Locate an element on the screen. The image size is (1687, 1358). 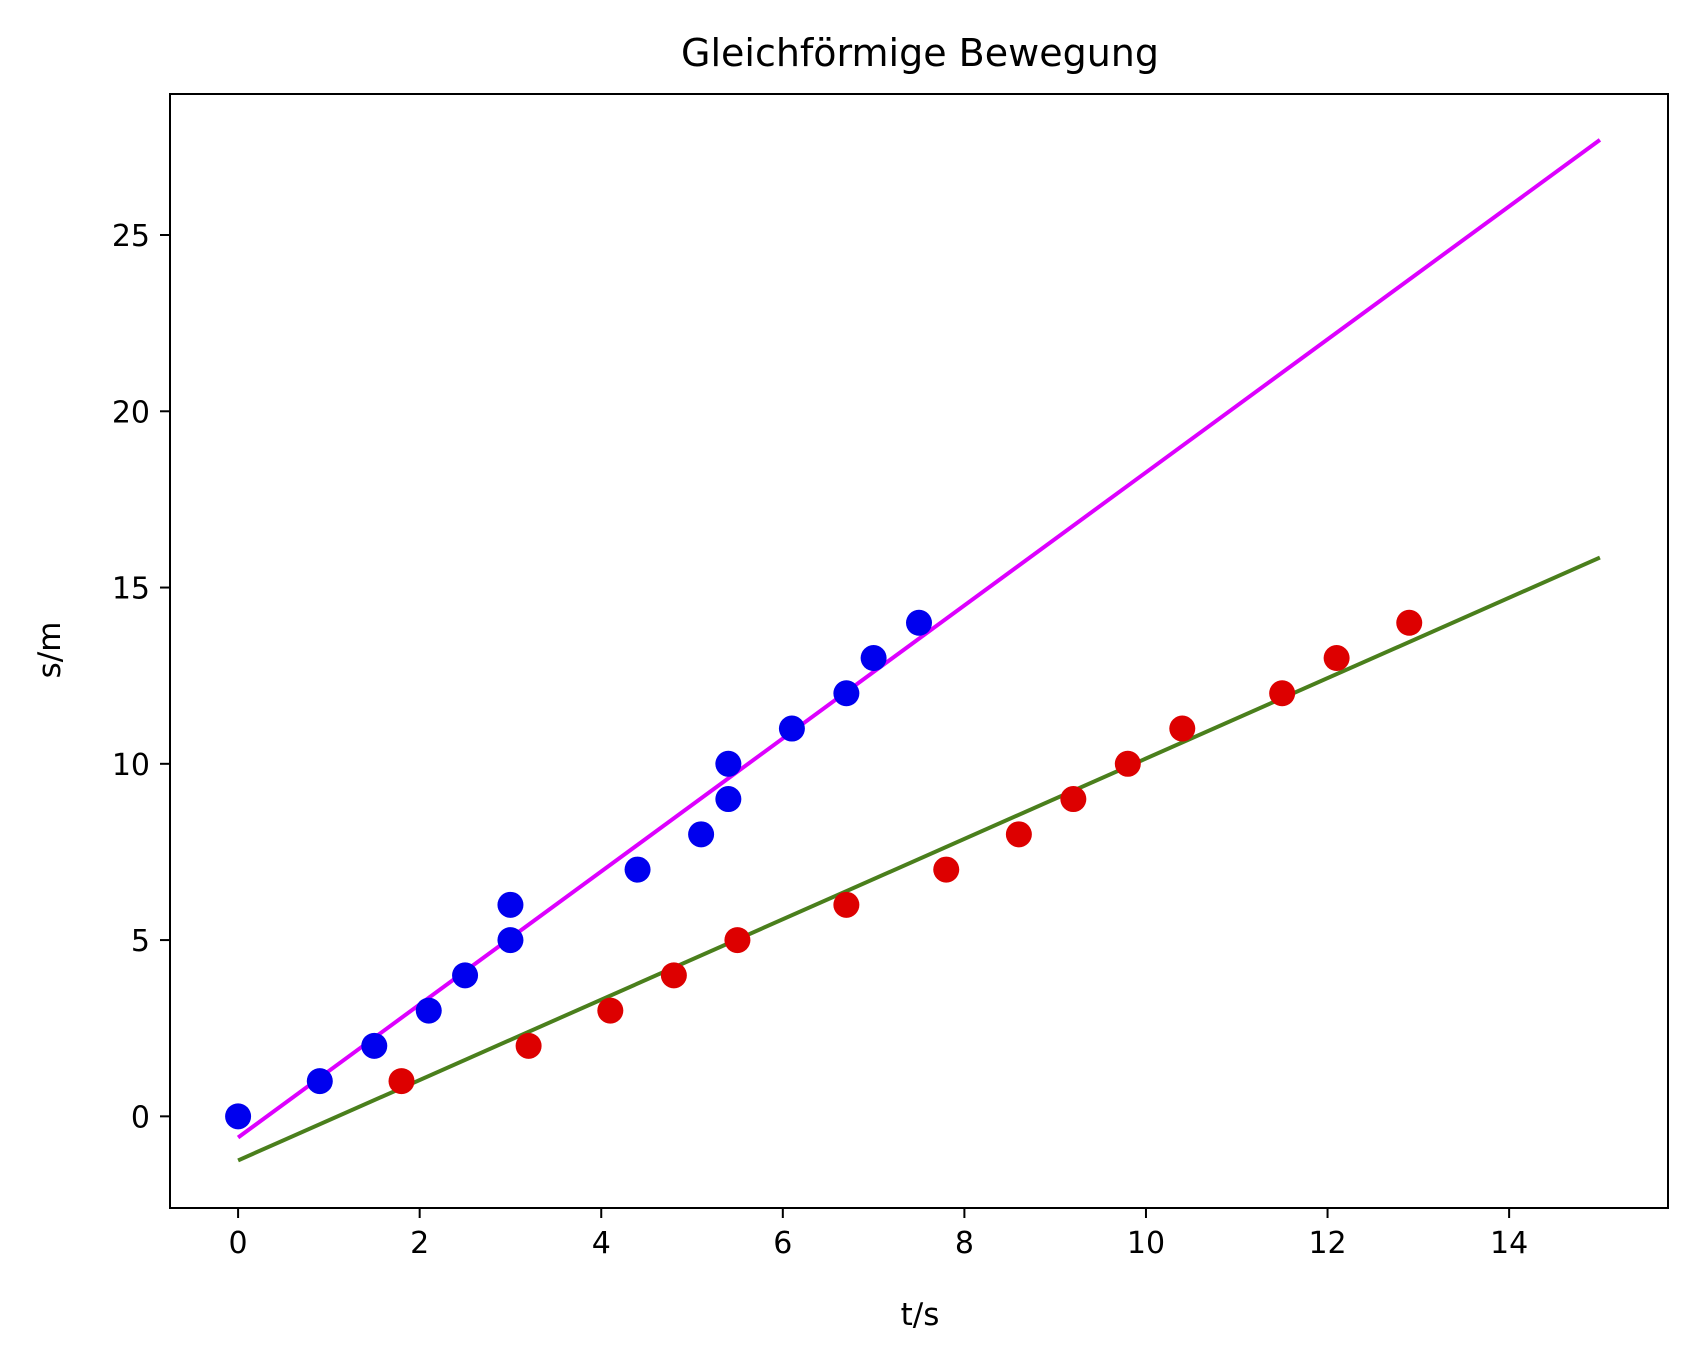
x-axis-label: t/s is located at coordinates (920, 1315).